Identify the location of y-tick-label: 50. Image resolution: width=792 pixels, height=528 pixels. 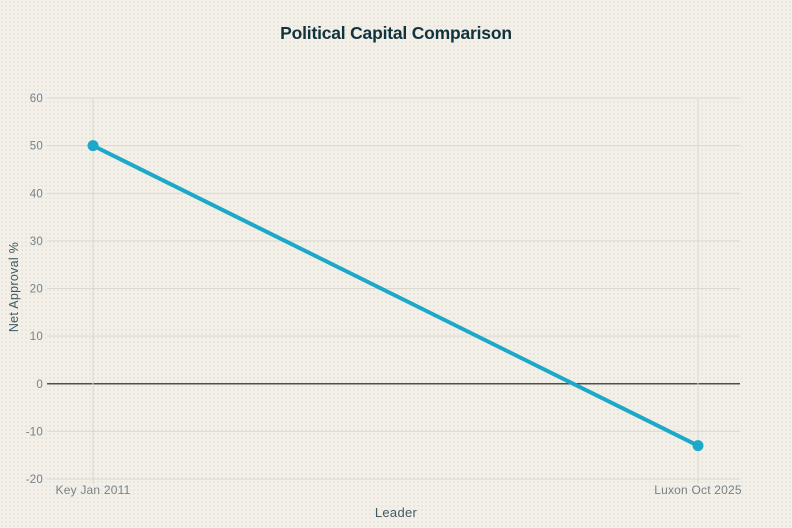
(36, 147).